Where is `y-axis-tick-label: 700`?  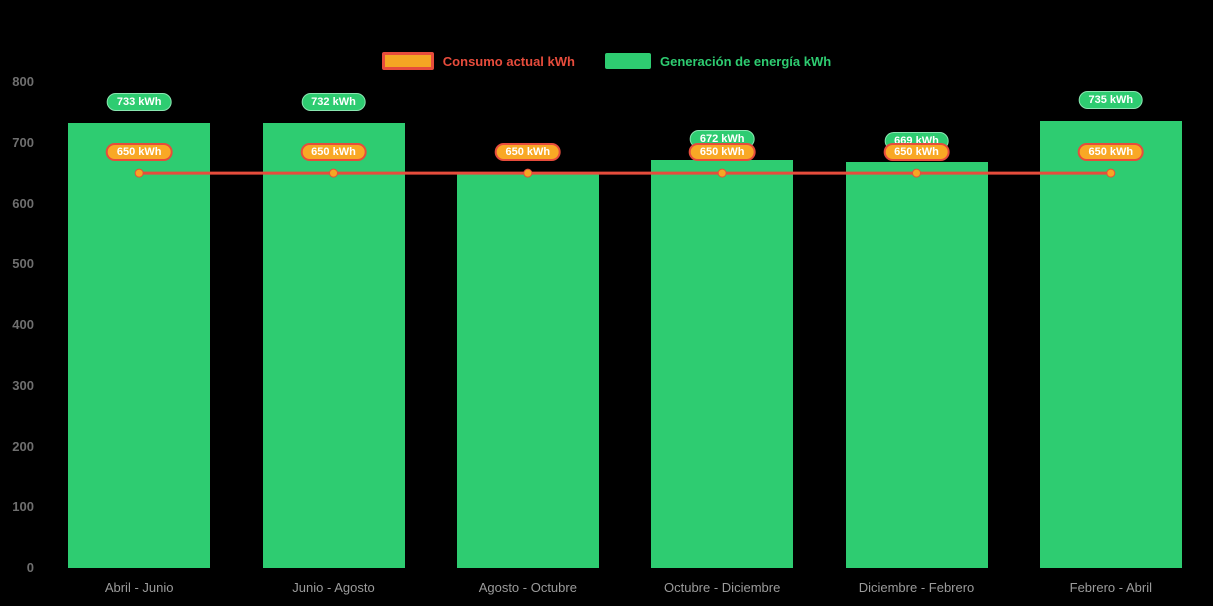
y-axis-tick-label: 700 is located at coordinates (23, 142).